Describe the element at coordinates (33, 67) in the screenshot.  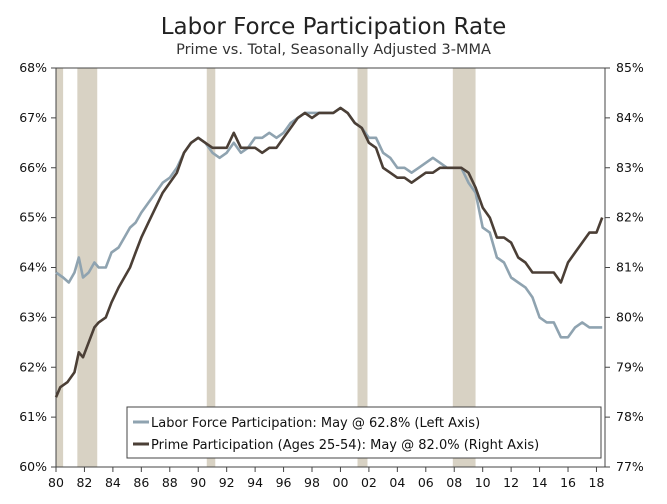
I see `left-tick-label: 68%` at that location.